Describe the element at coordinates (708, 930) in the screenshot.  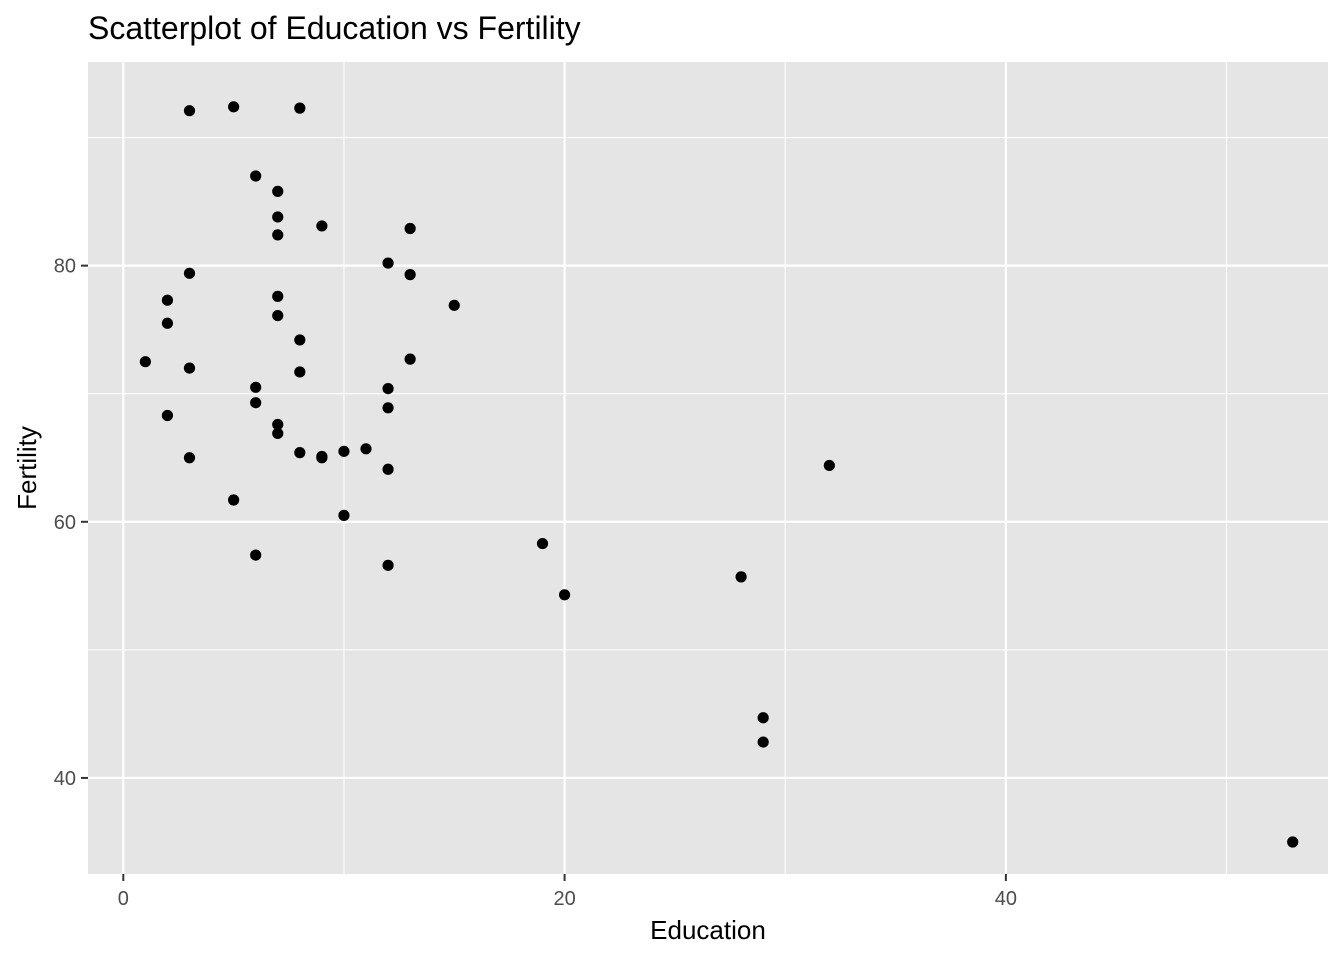
I see `x-axis-title: Education` at that location.